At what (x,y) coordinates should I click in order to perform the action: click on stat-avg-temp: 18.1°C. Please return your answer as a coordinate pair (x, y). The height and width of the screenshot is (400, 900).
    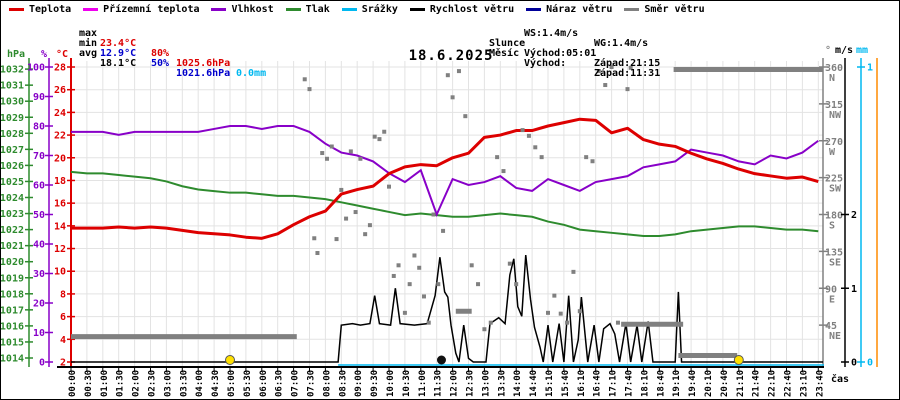
    Looking at the image, I should click on (118, 63).